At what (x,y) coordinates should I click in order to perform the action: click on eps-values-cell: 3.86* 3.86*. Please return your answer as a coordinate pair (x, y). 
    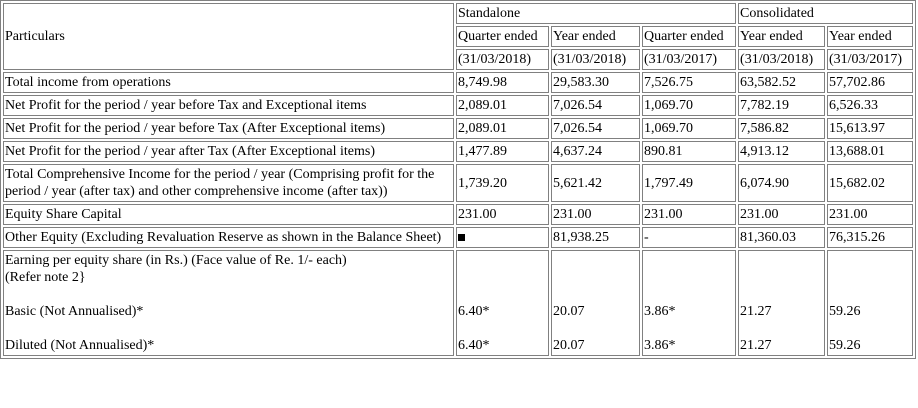
    Looking at the image, I should click on (689, 303).